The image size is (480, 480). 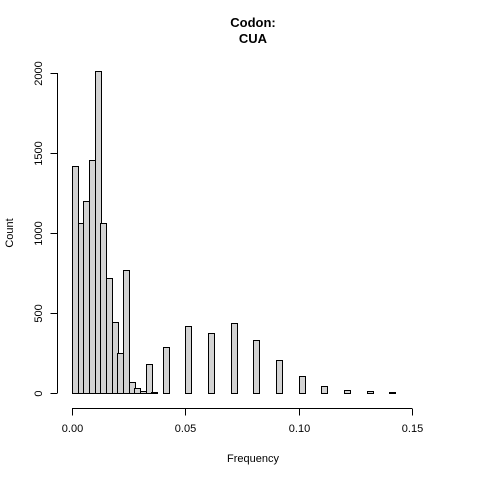 I want to click on y-axis-label: Count, so click(x=10, y=232).